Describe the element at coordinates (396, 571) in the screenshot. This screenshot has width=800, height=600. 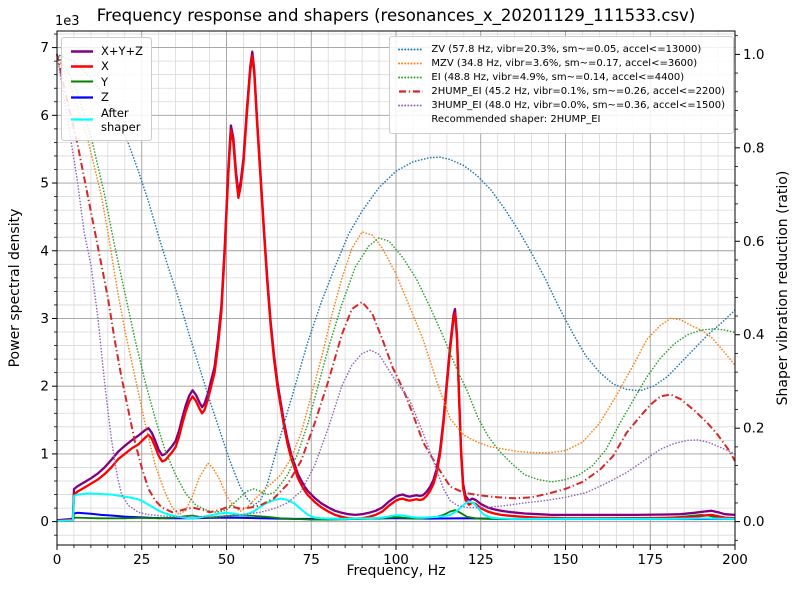
I see `x-axis-label: Frequency, Hz` at that location.